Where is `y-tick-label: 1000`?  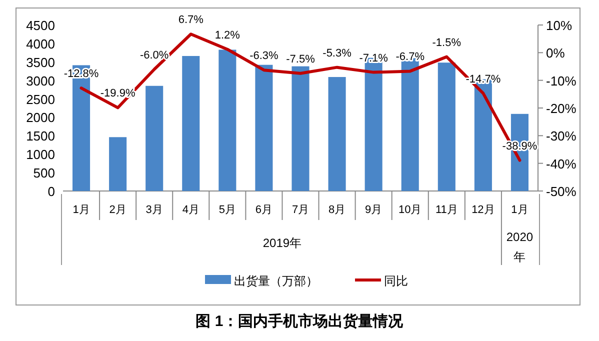 y-tick-label: 1000 is located at coordinates (40, 154).